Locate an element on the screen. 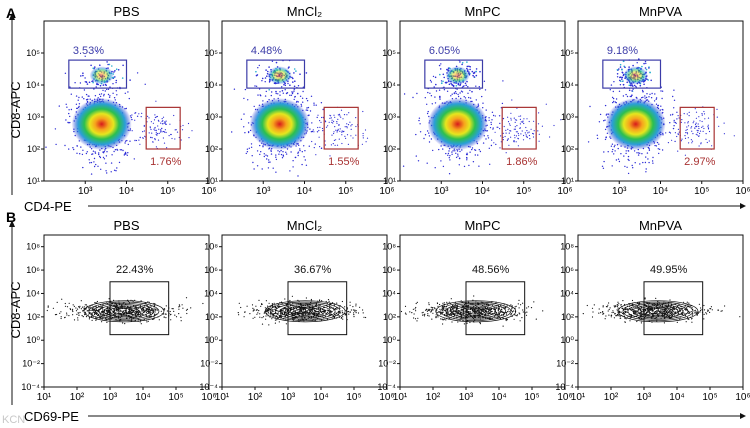 This screenshot has height=428, width=750. cd4-gate is located at coordinates (519, 128).